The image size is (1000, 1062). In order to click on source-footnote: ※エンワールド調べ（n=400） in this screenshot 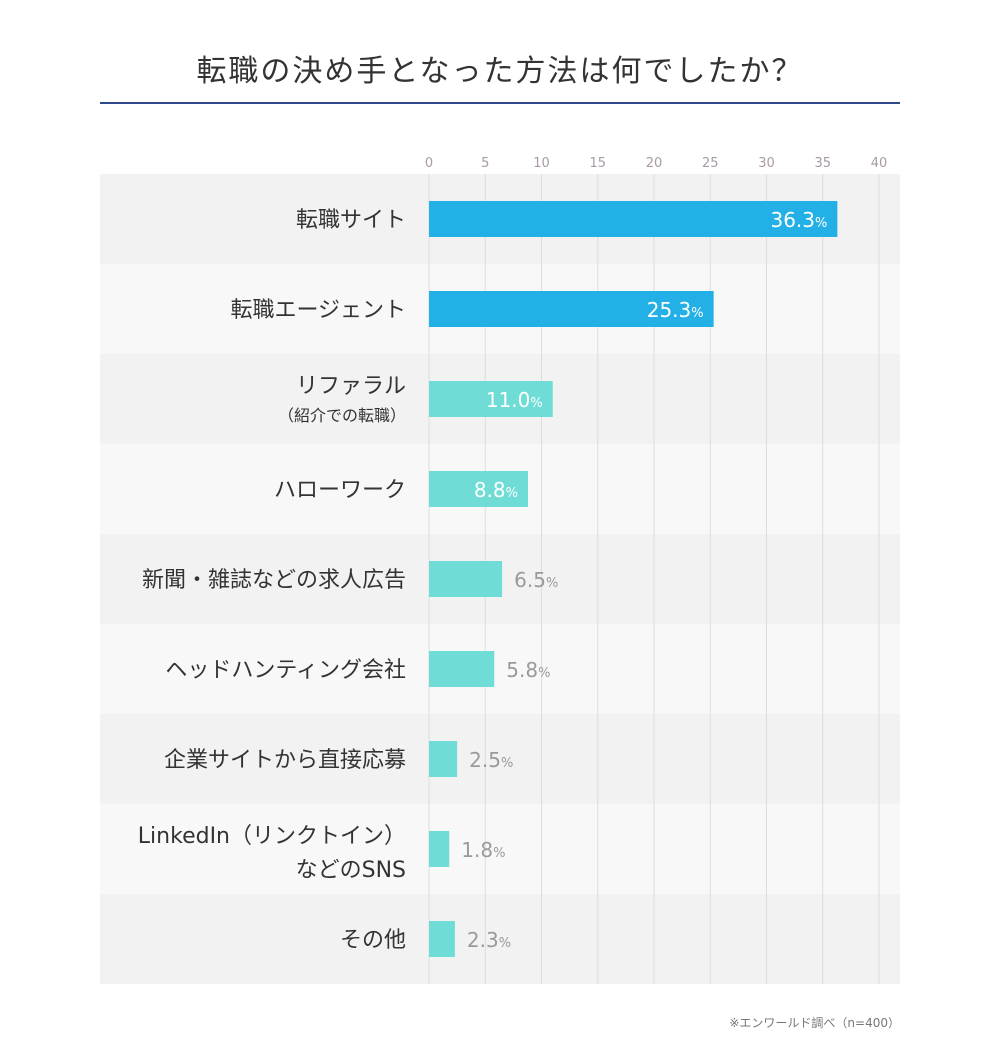, I will do `click(814, 1023)`.